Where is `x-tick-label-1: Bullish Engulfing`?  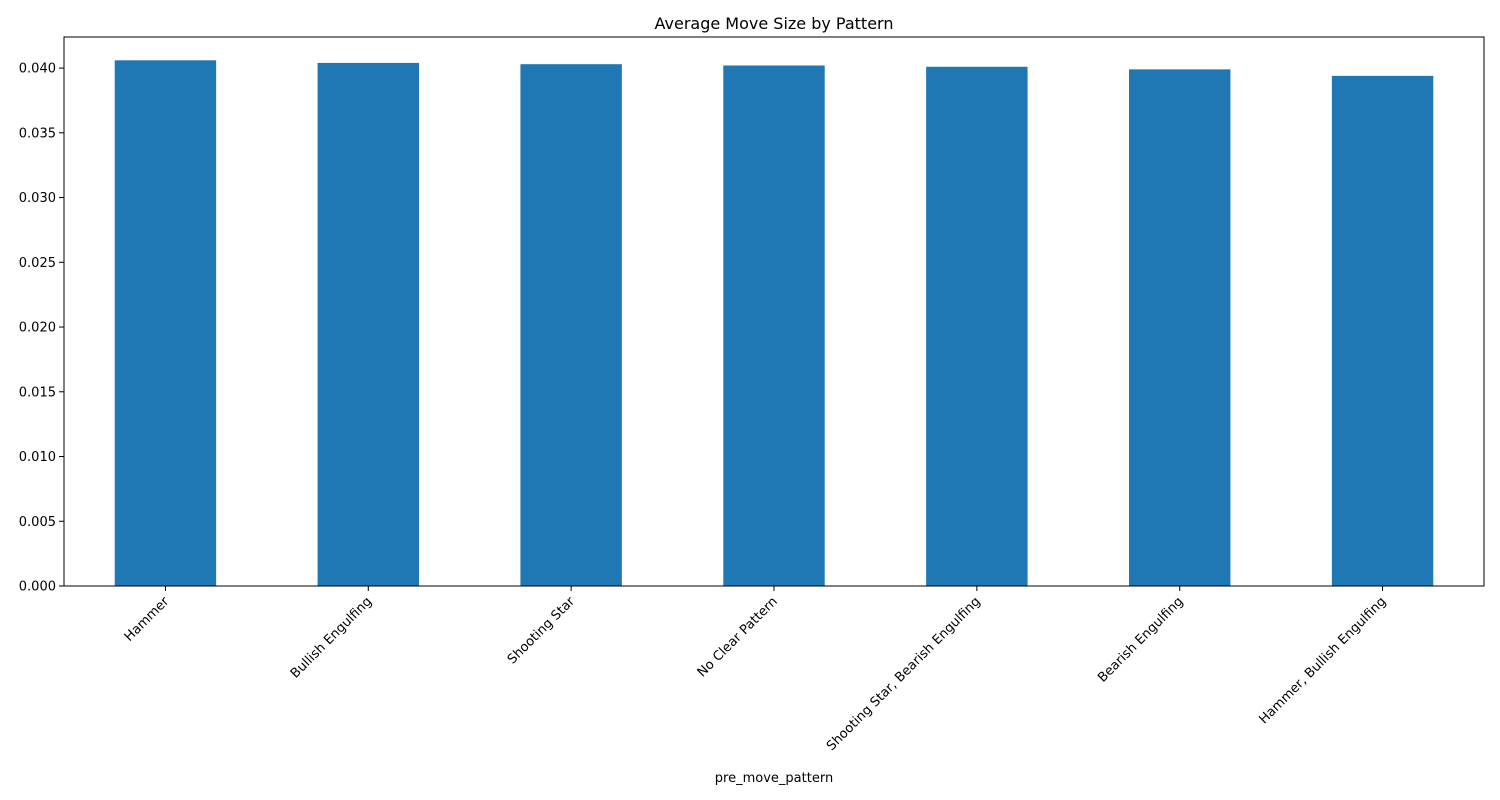 x-tick-label-1: Bullish Engulfing is located at coordinates (331, 637).